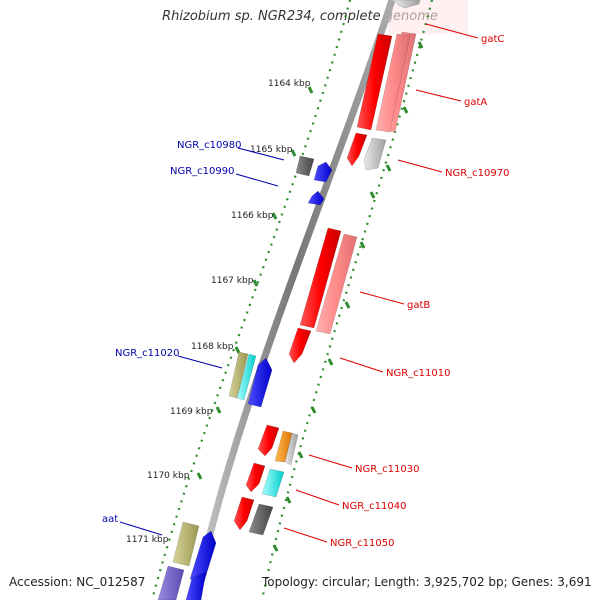 Image resolution: width=600 pixels, height=600 pixels. What do you see at coordinates (147, 353) in the screenshot?
I see `gene-label-ngr-c11020: NGR_c11020` at bounding box center [147, 353].